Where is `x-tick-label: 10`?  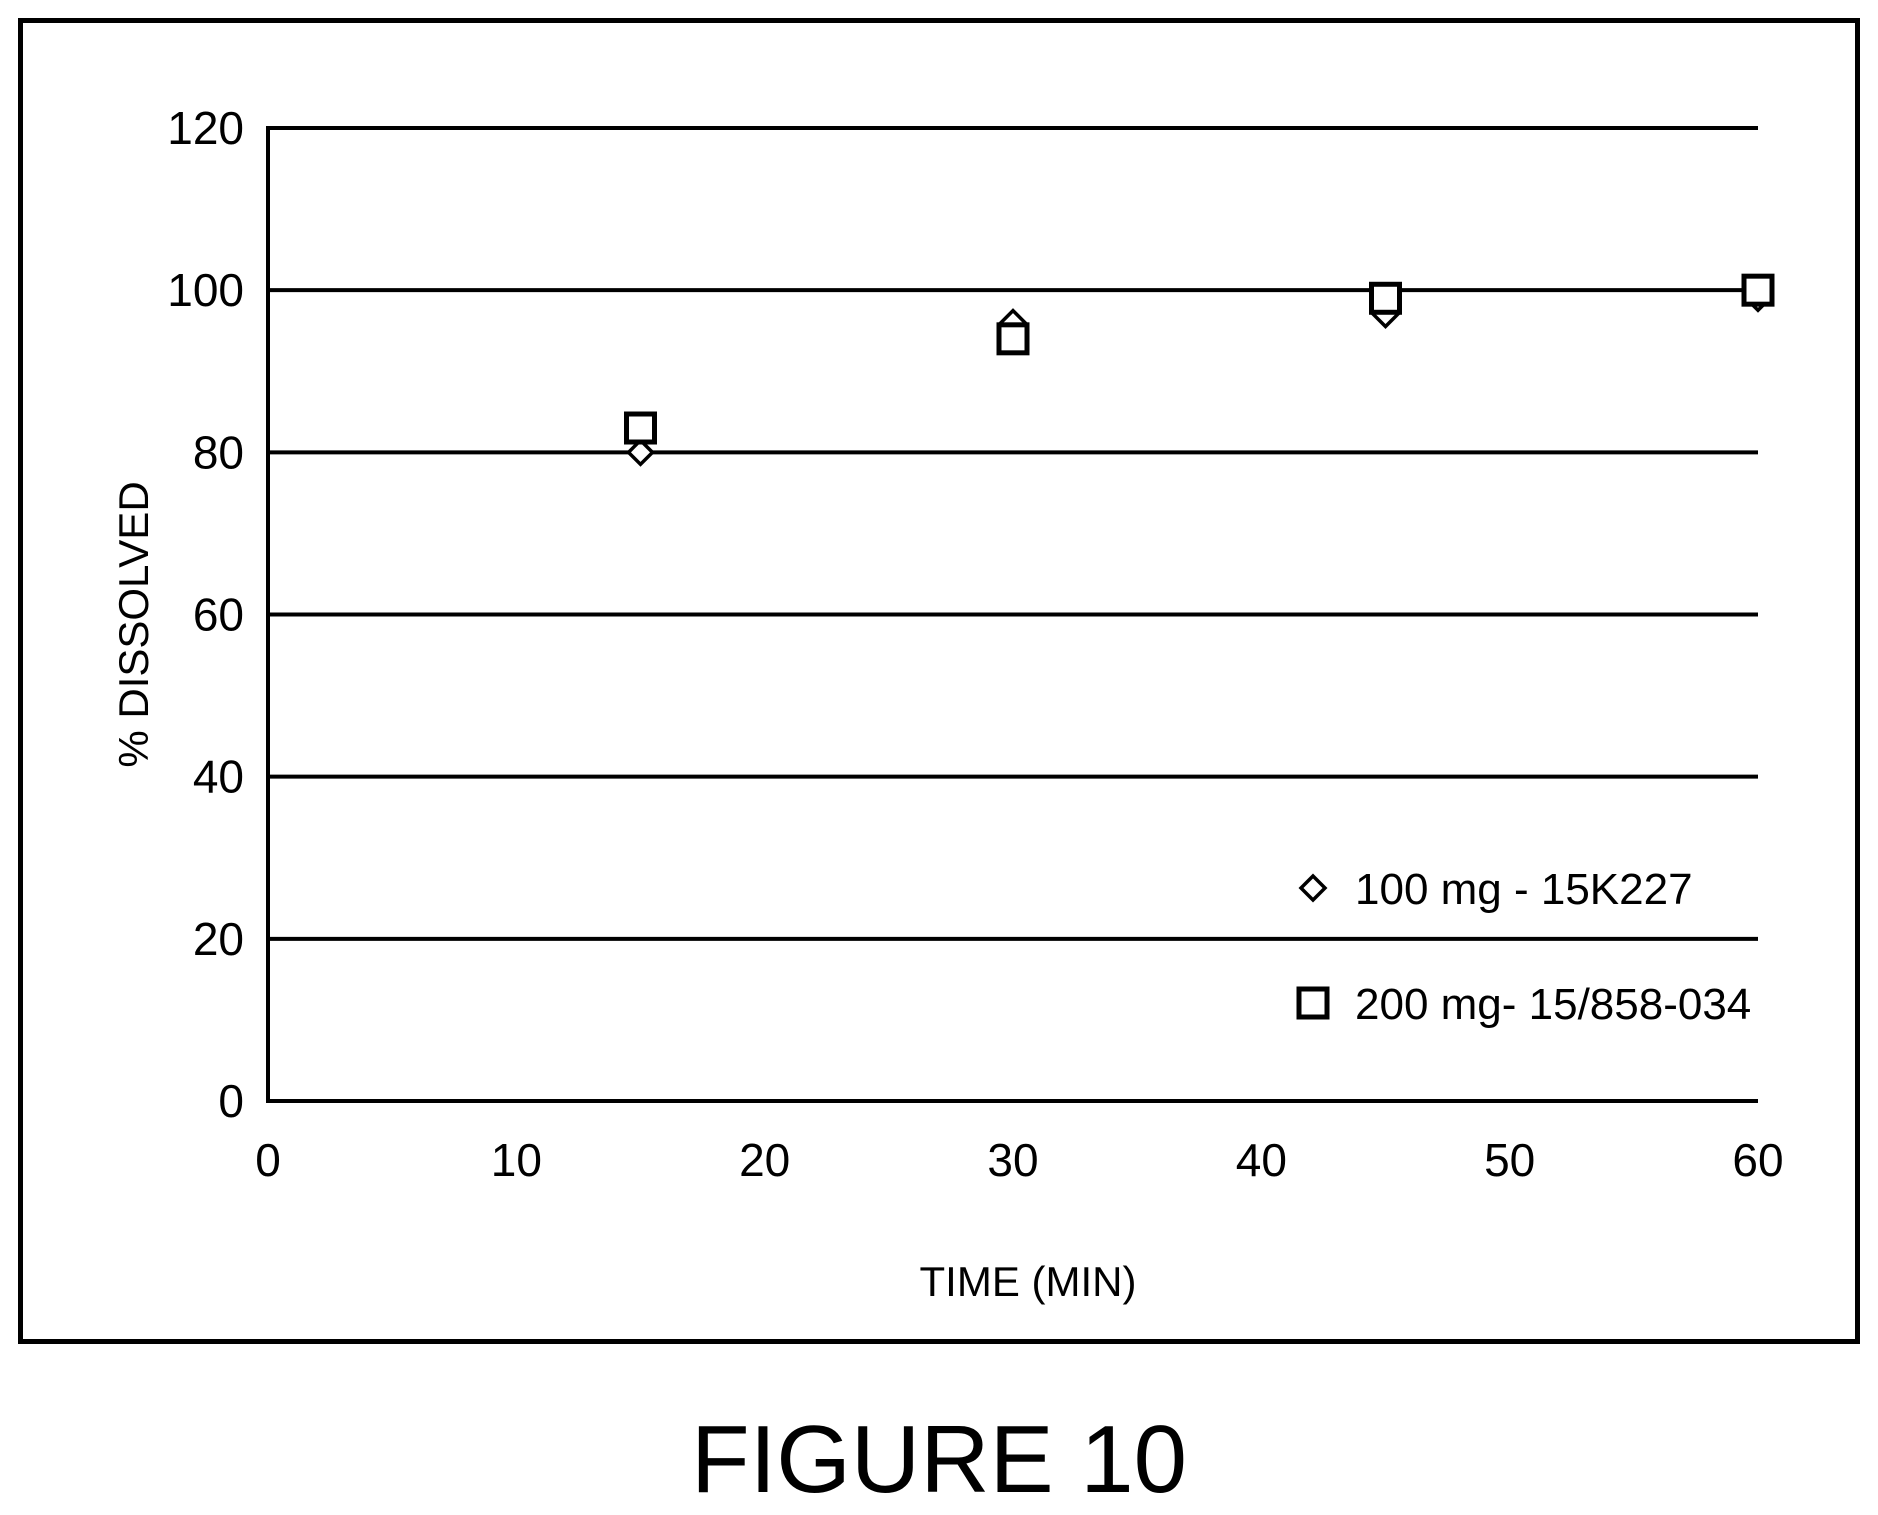 x-tick-label: 10 is located at coordinates (516, 1160).